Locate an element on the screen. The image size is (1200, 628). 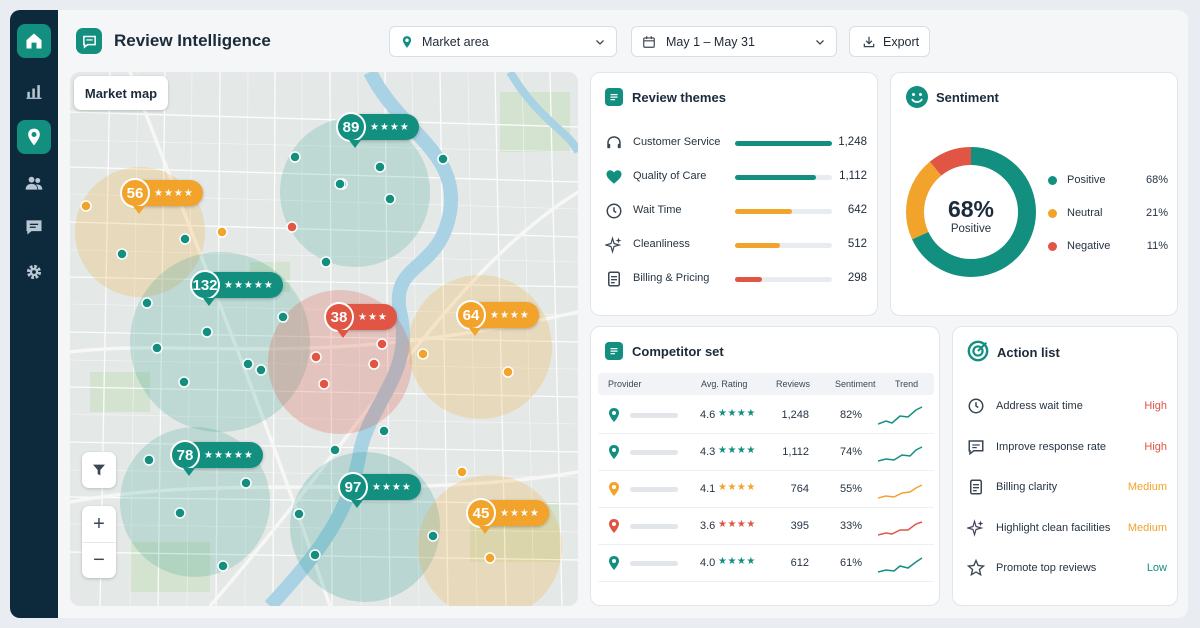
theme-count: 1,248 is located at coordinates (852, 142).